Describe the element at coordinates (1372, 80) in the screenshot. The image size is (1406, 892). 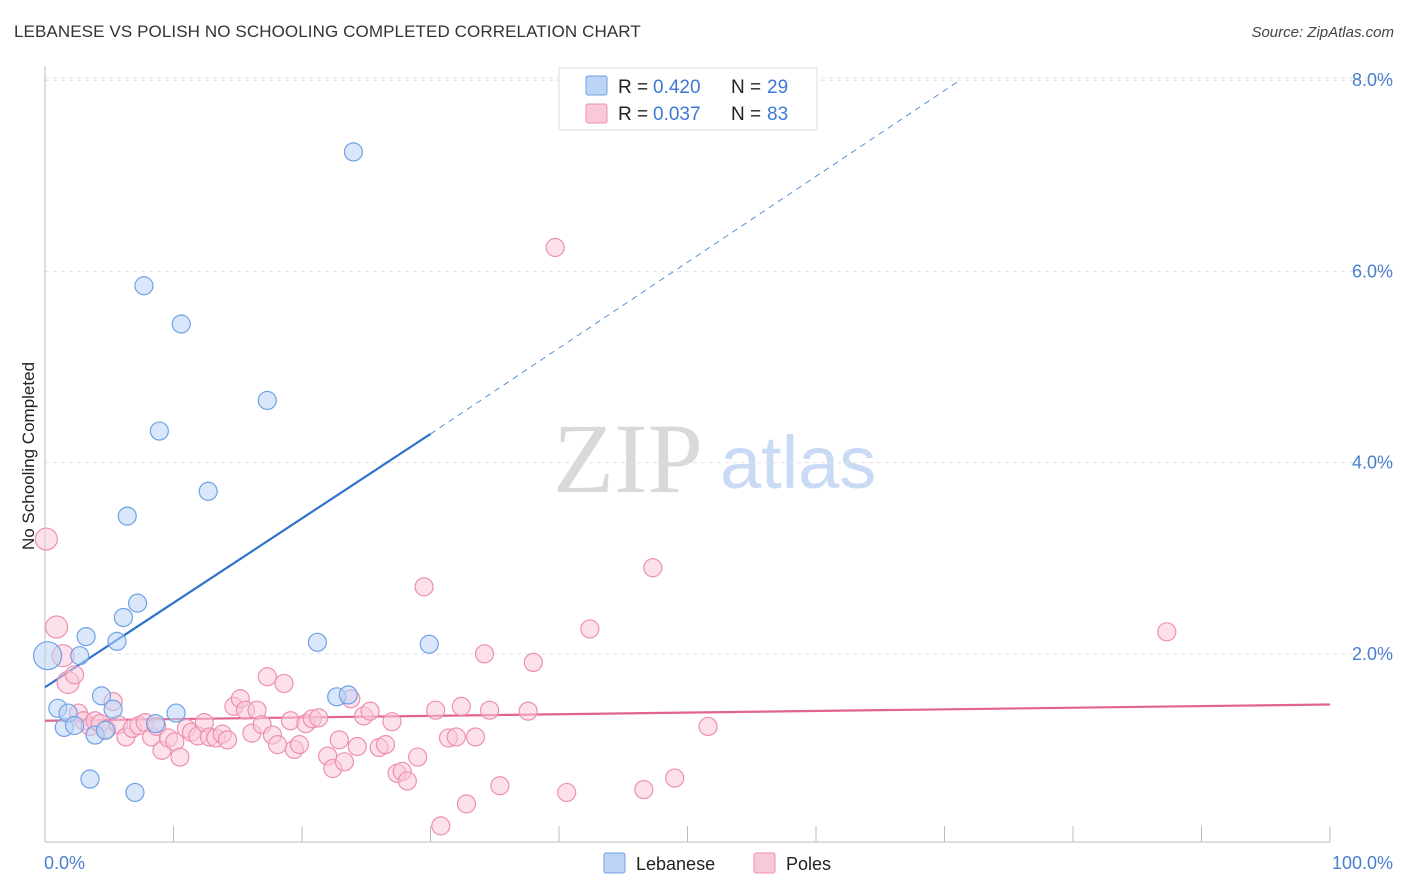
I see `y-tick-label: 8.0%` at that location.